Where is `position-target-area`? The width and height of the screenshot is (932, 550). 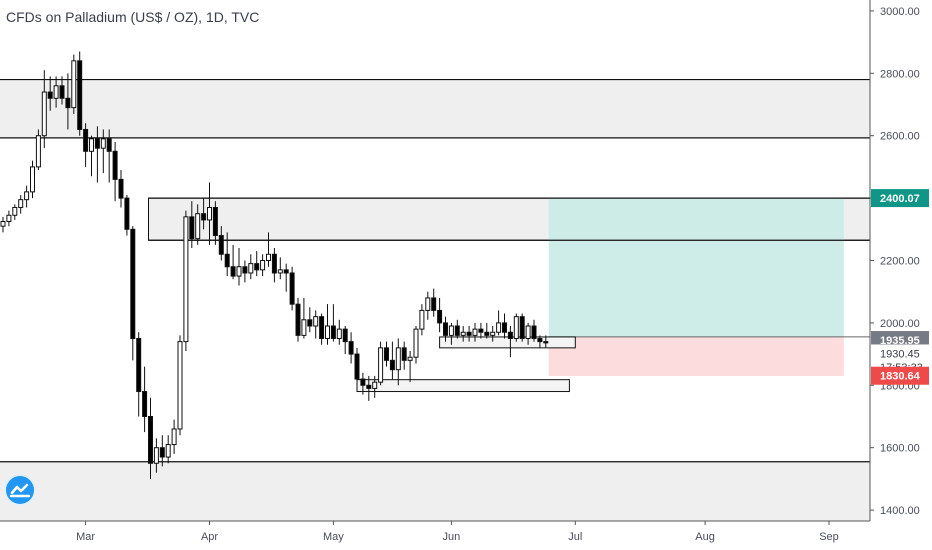 position-target-area is located at coordinates (696, 267).